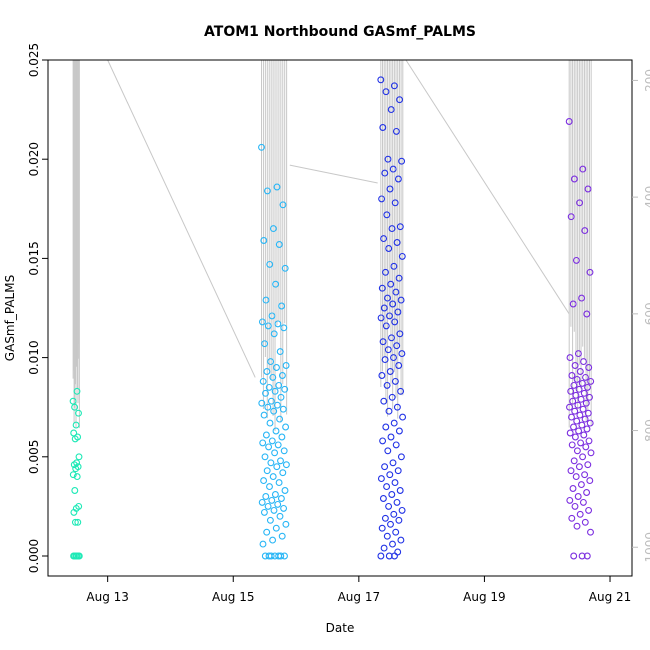 The height and width of the screenshot is (650, 650). Describe the element at coordinates (359, 597) in the screenshot. I see `x-tick-label: Aug 17` at that location.